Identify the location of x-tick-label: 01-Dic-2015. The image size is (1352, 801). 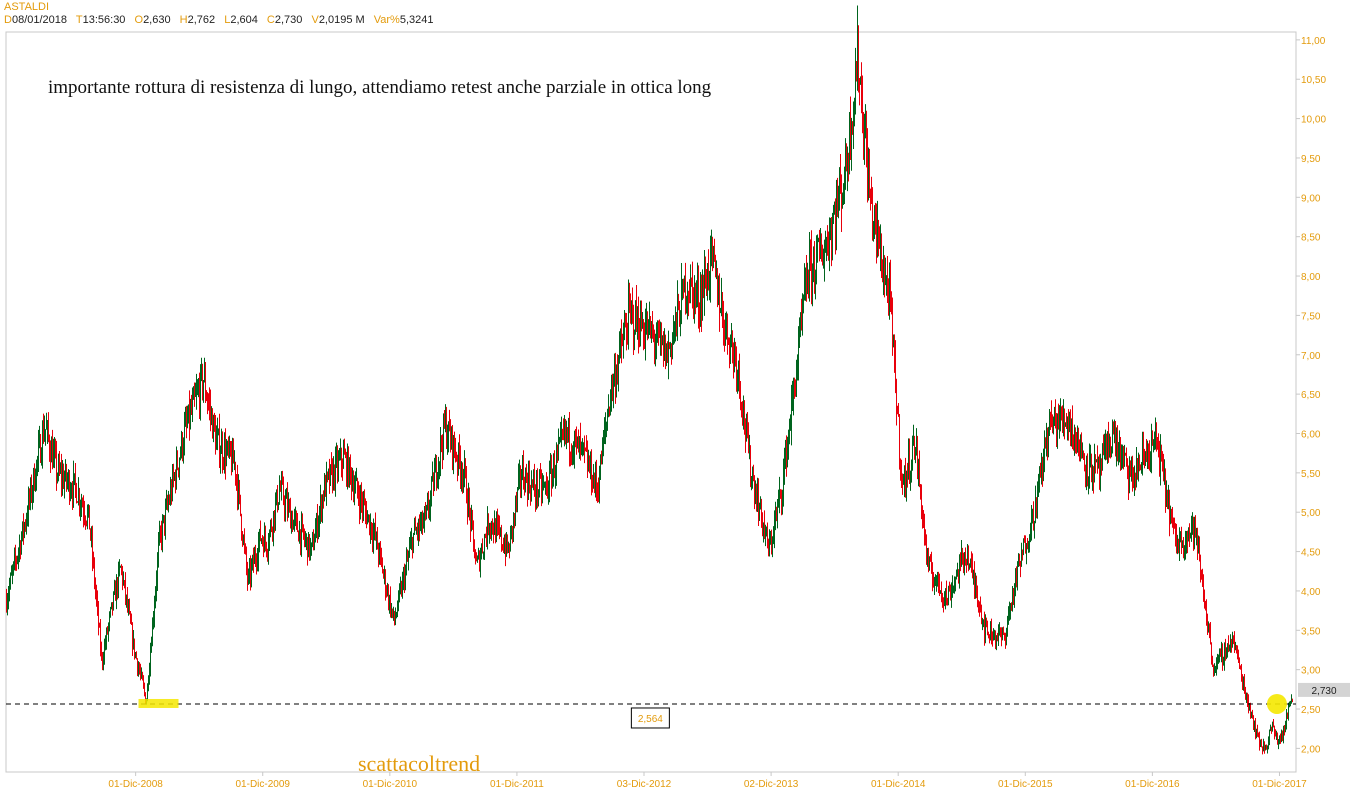
(1025, 784).